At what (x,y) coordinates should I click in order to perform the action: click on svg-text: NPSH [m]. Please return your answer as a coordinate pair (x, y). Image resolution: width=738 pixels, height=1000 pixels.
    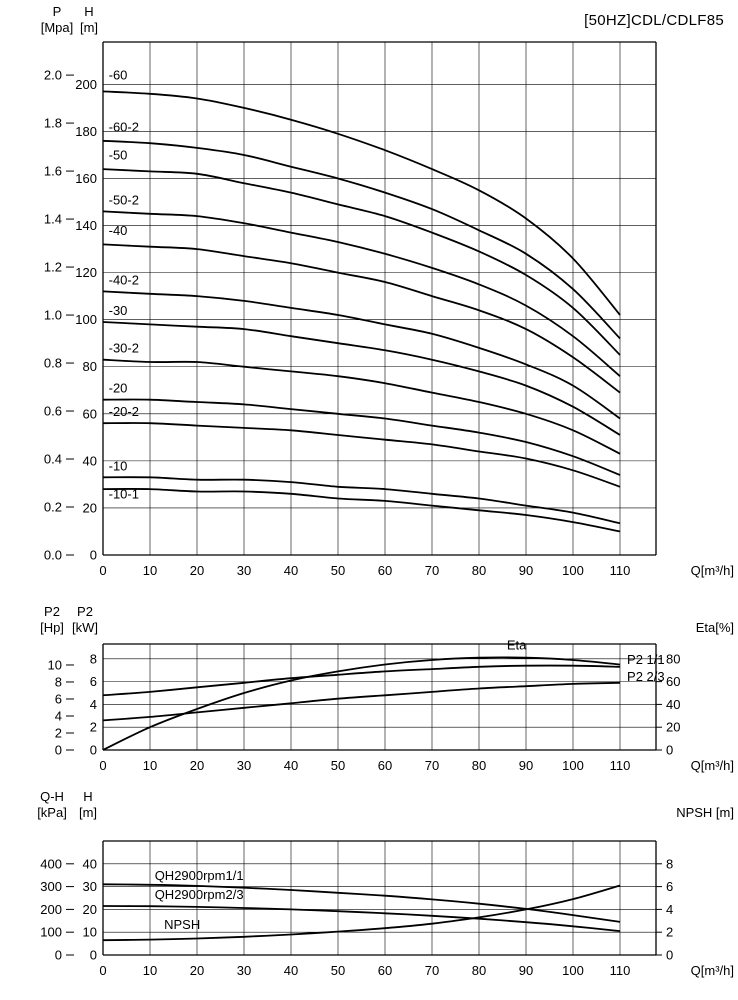
    Looking at the image, I should click on (705, 812).